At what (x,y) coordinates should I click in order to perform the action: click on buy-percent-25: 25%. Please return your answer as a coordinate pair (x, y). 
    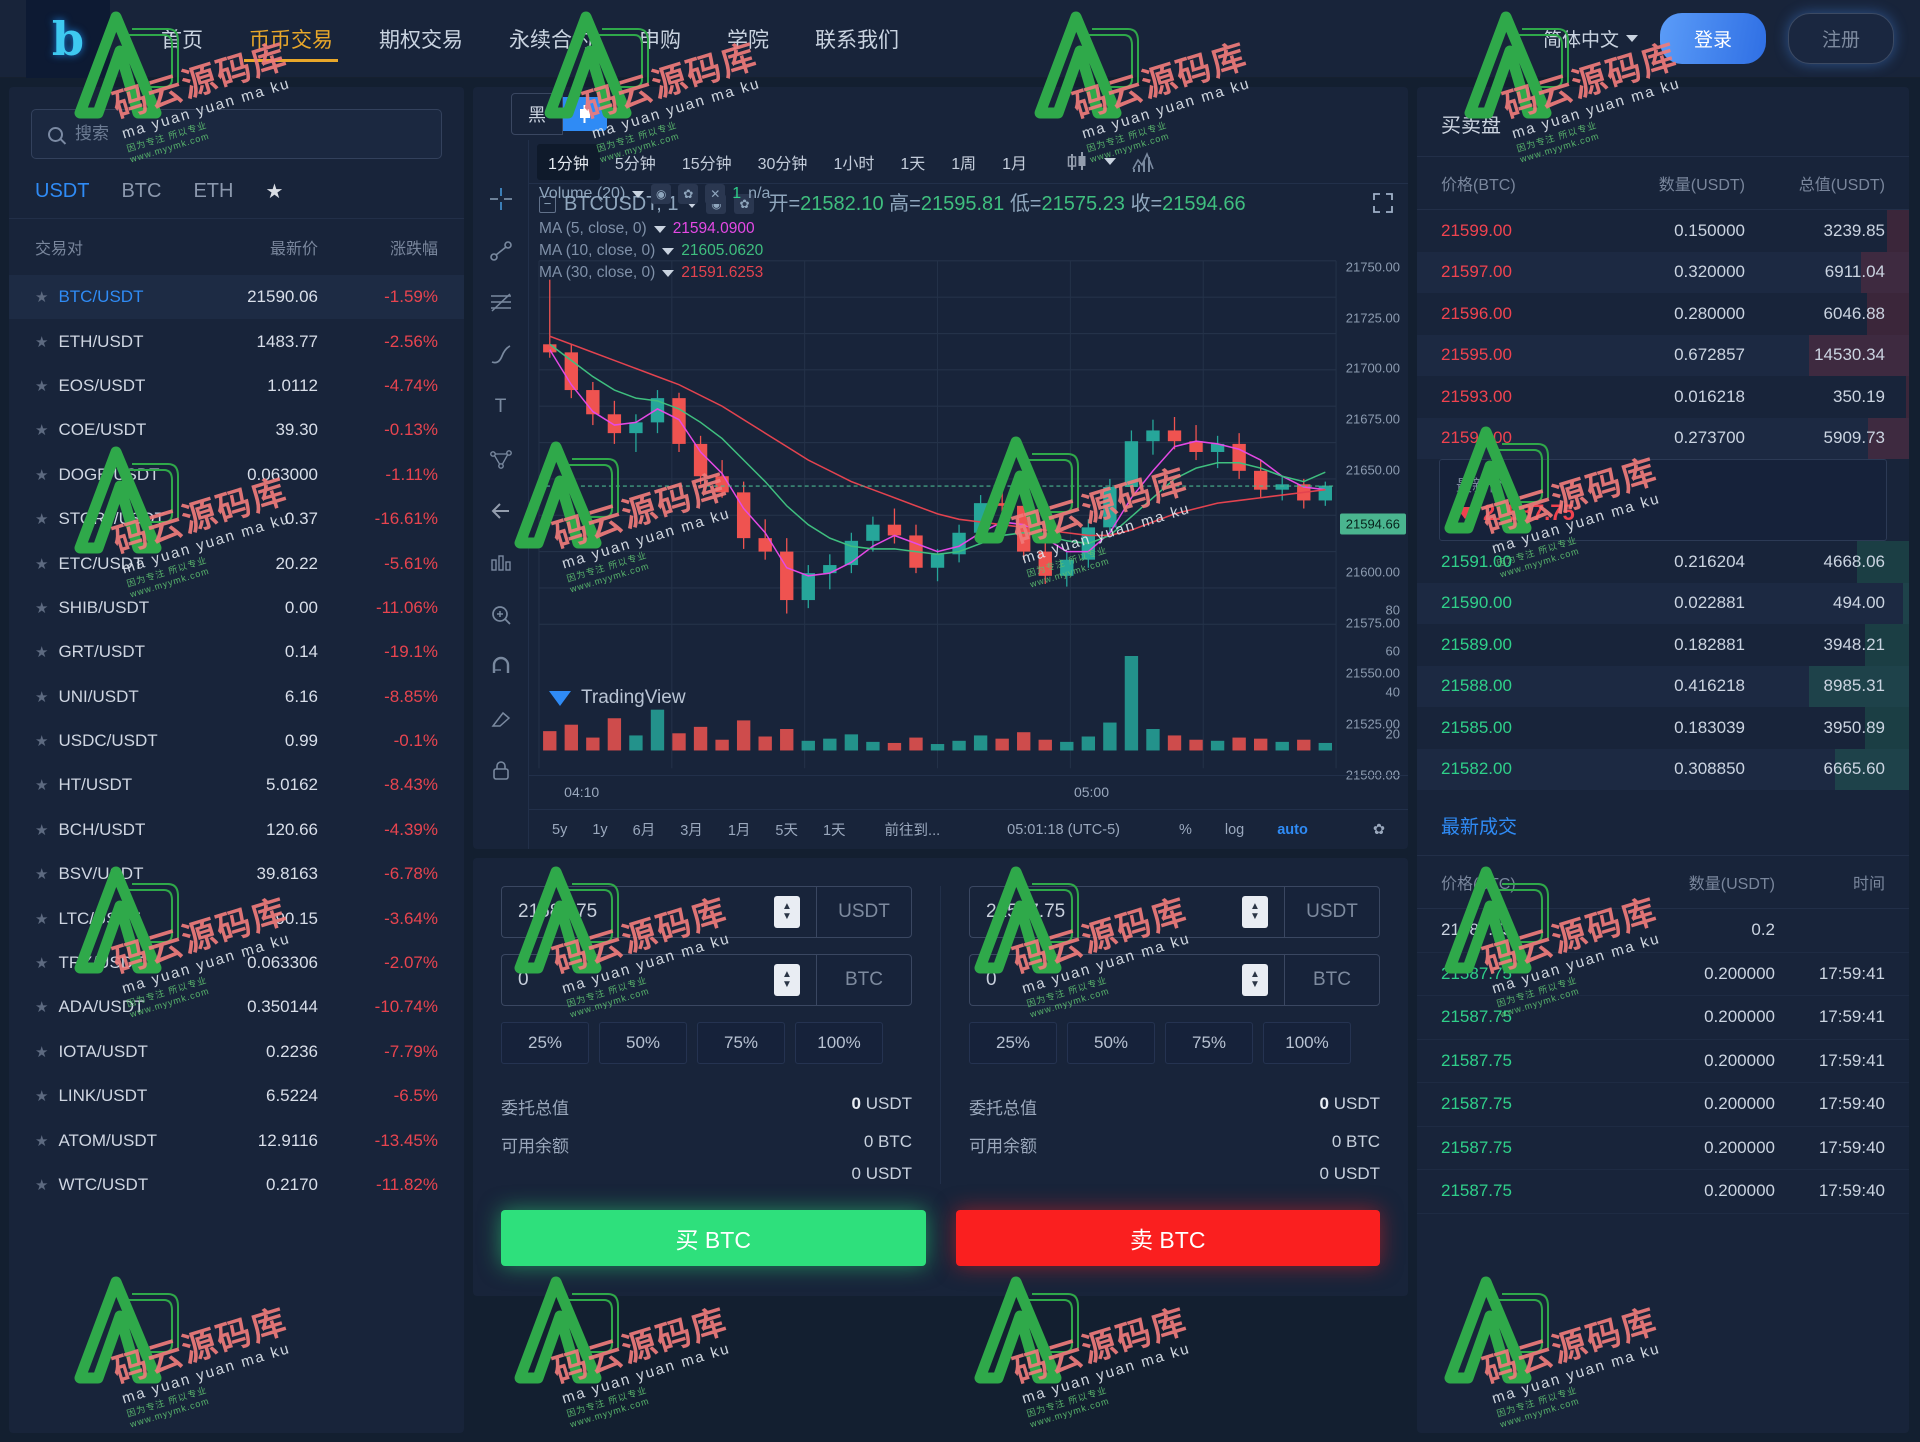
    Looking at the image, I should click on (545, 1043).